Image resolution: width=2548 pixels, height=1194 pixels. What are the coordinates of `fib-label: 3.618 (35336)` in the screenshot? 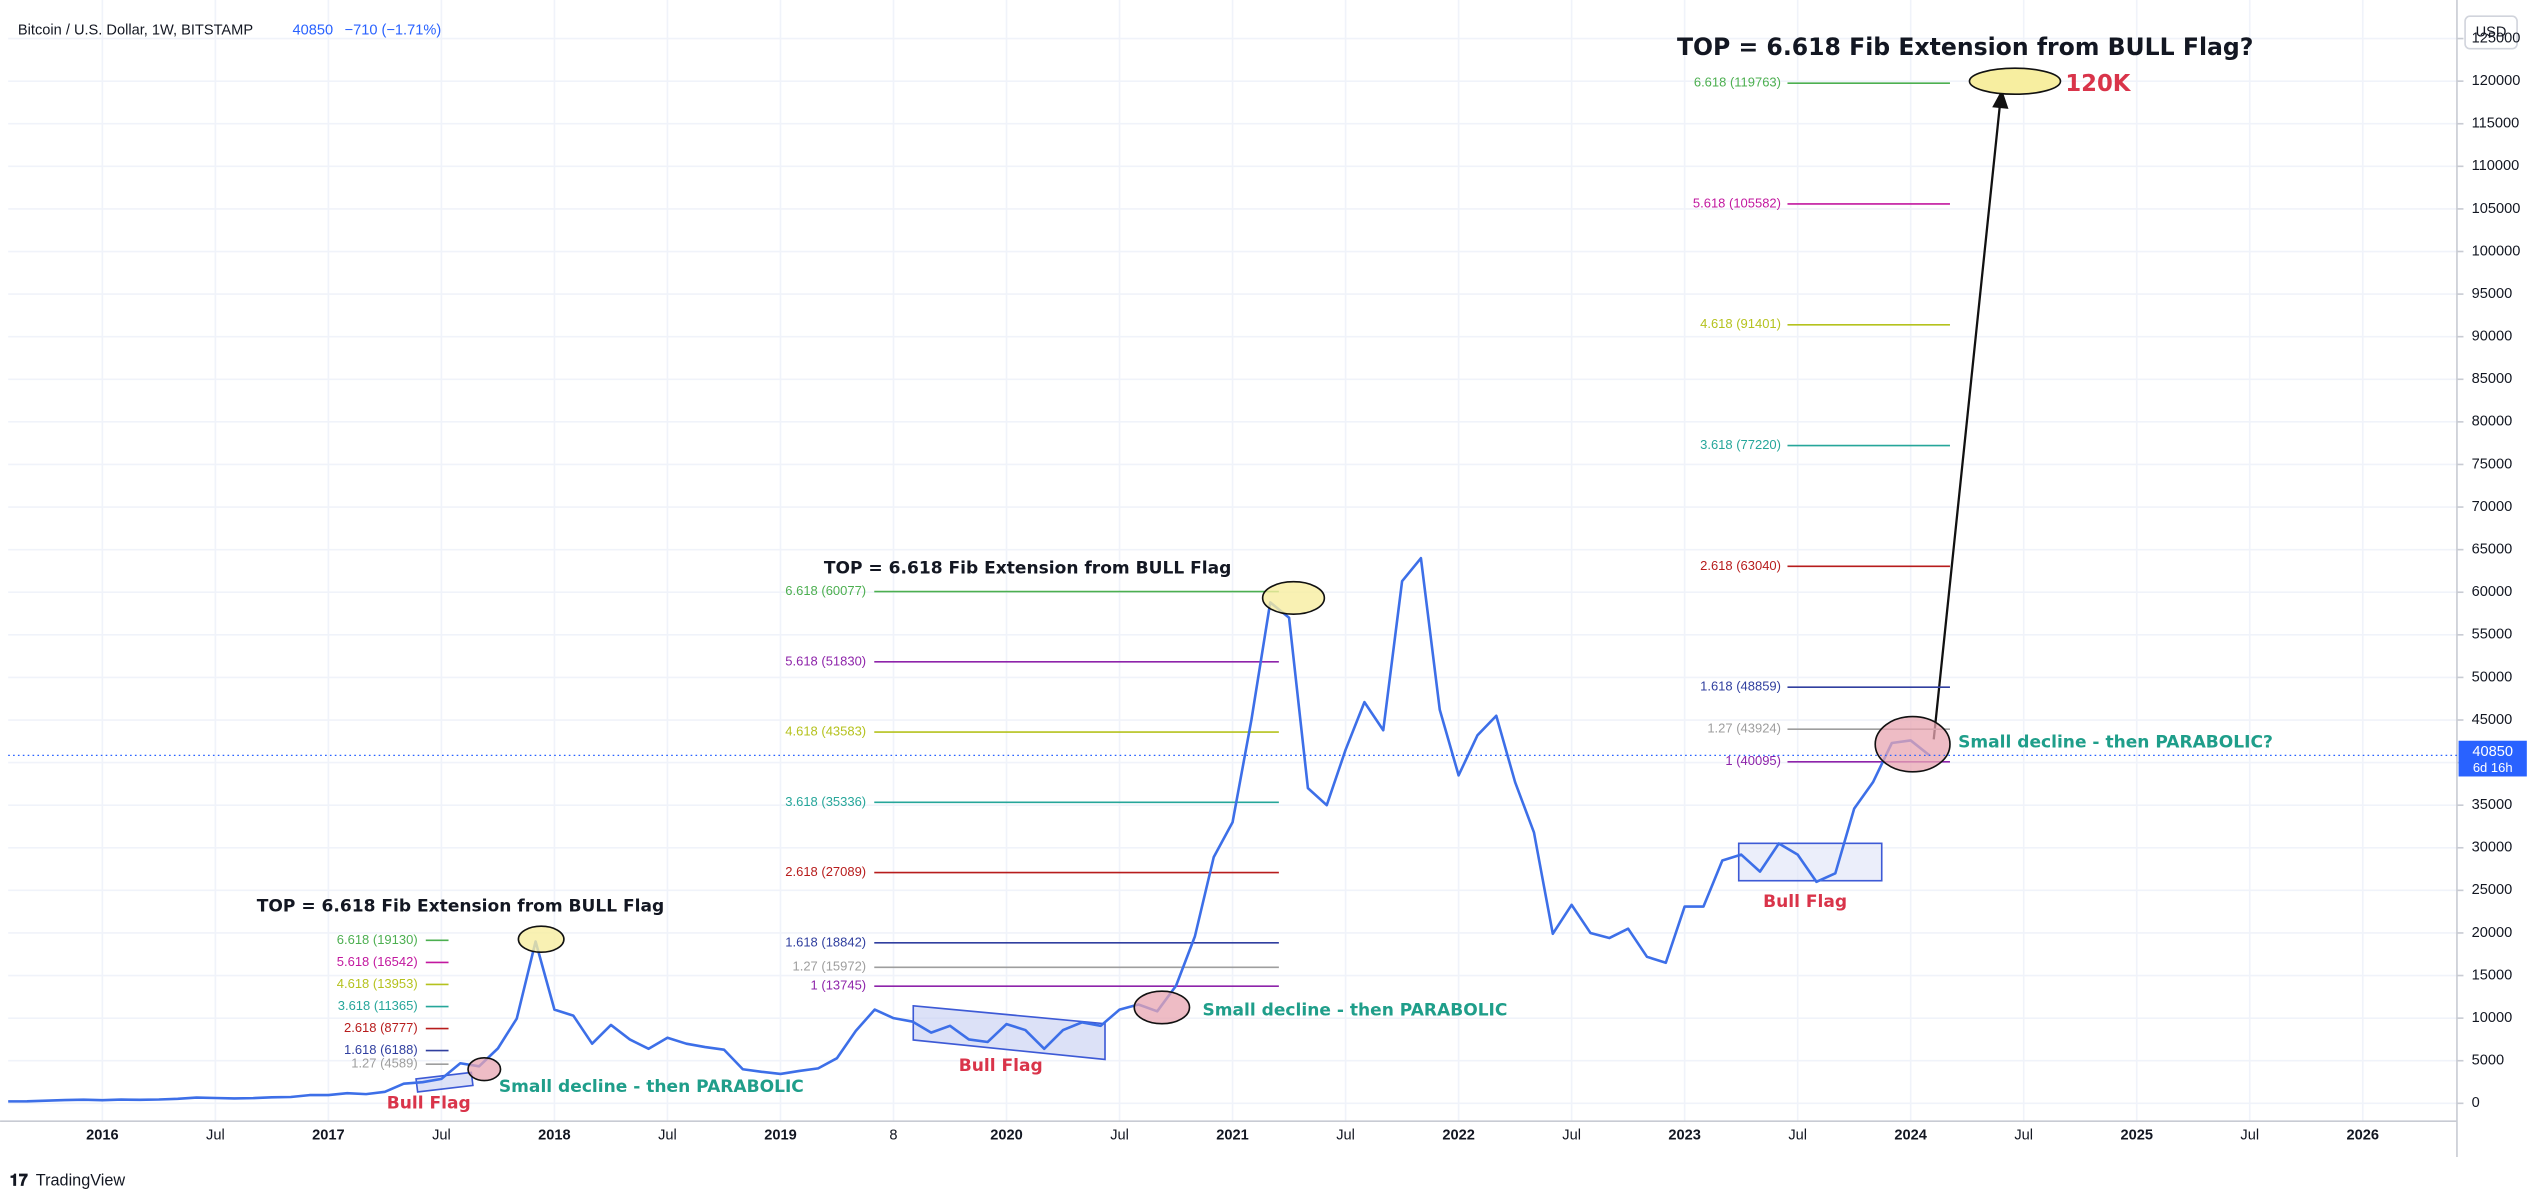 It's located at (825, 801).